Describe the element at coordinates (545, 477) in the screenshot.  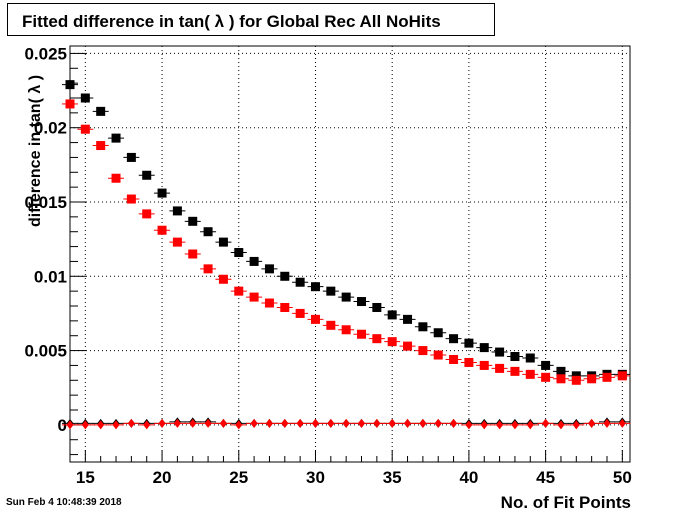
I see `x-tick-label: 45` at that location.